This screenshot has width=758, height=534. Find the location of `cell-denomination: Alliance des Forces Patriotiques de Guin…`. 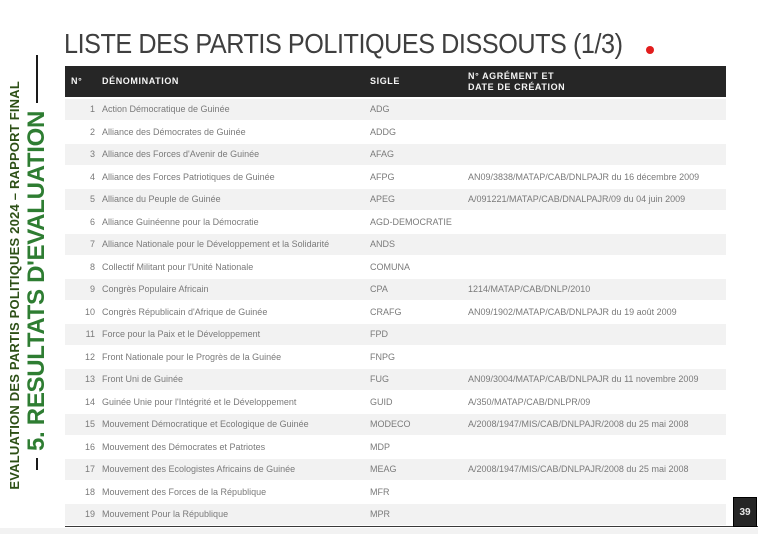

cell-denomination: Alliance des Forces Patriotiques de Guin… is located at coordinates (232, 177).